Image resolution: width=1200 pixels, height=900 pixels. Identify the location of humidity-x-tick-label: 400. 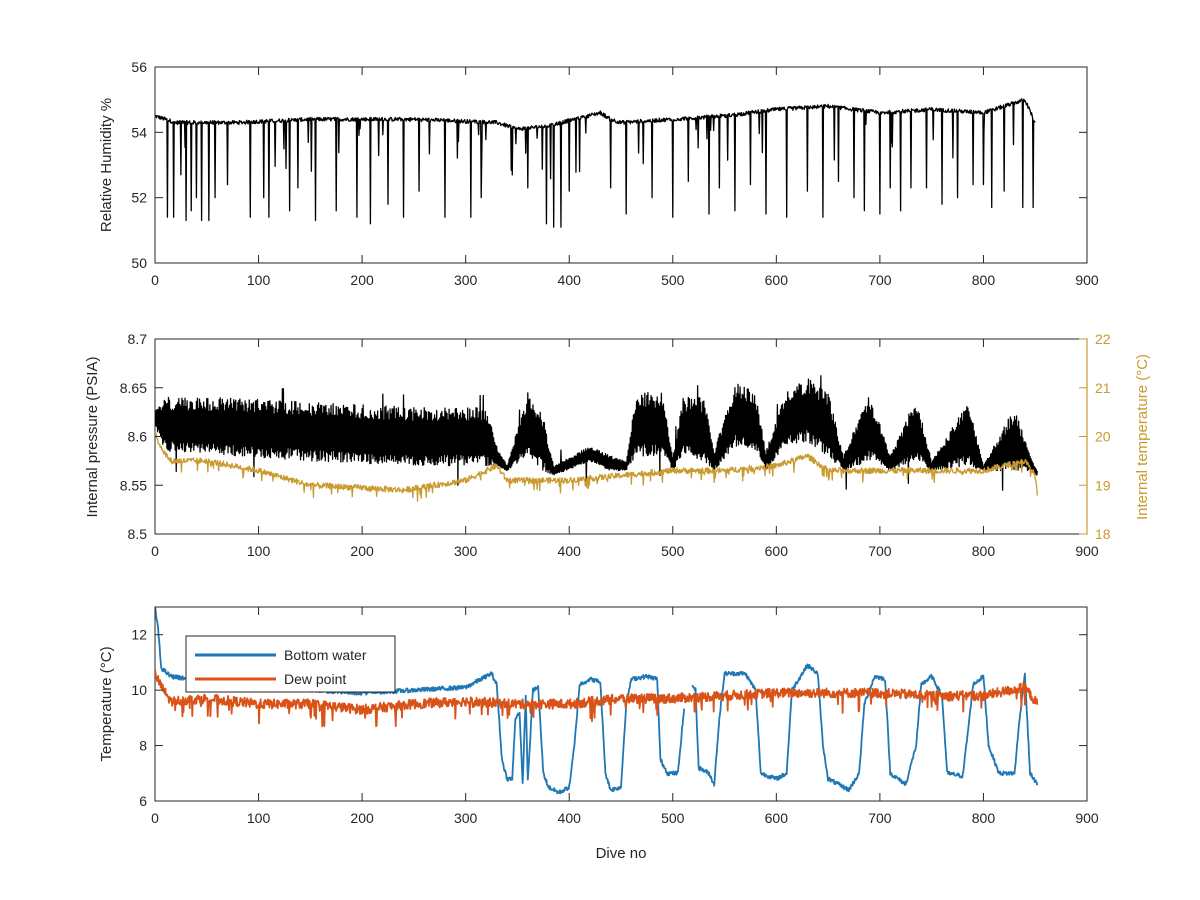
(570, 280).